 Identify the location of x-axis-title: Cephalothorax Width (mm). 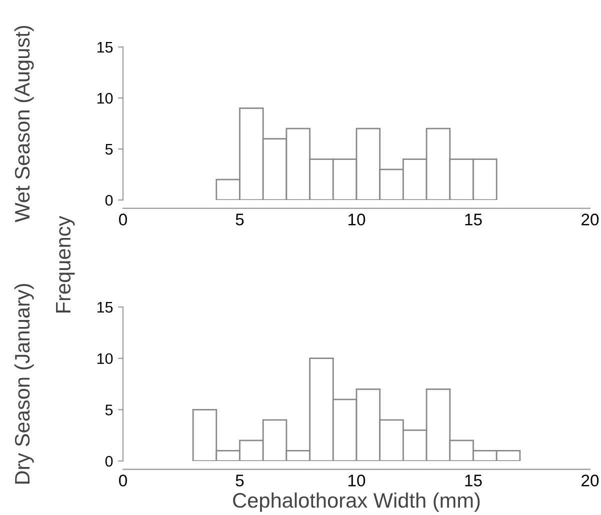
(356, 502).